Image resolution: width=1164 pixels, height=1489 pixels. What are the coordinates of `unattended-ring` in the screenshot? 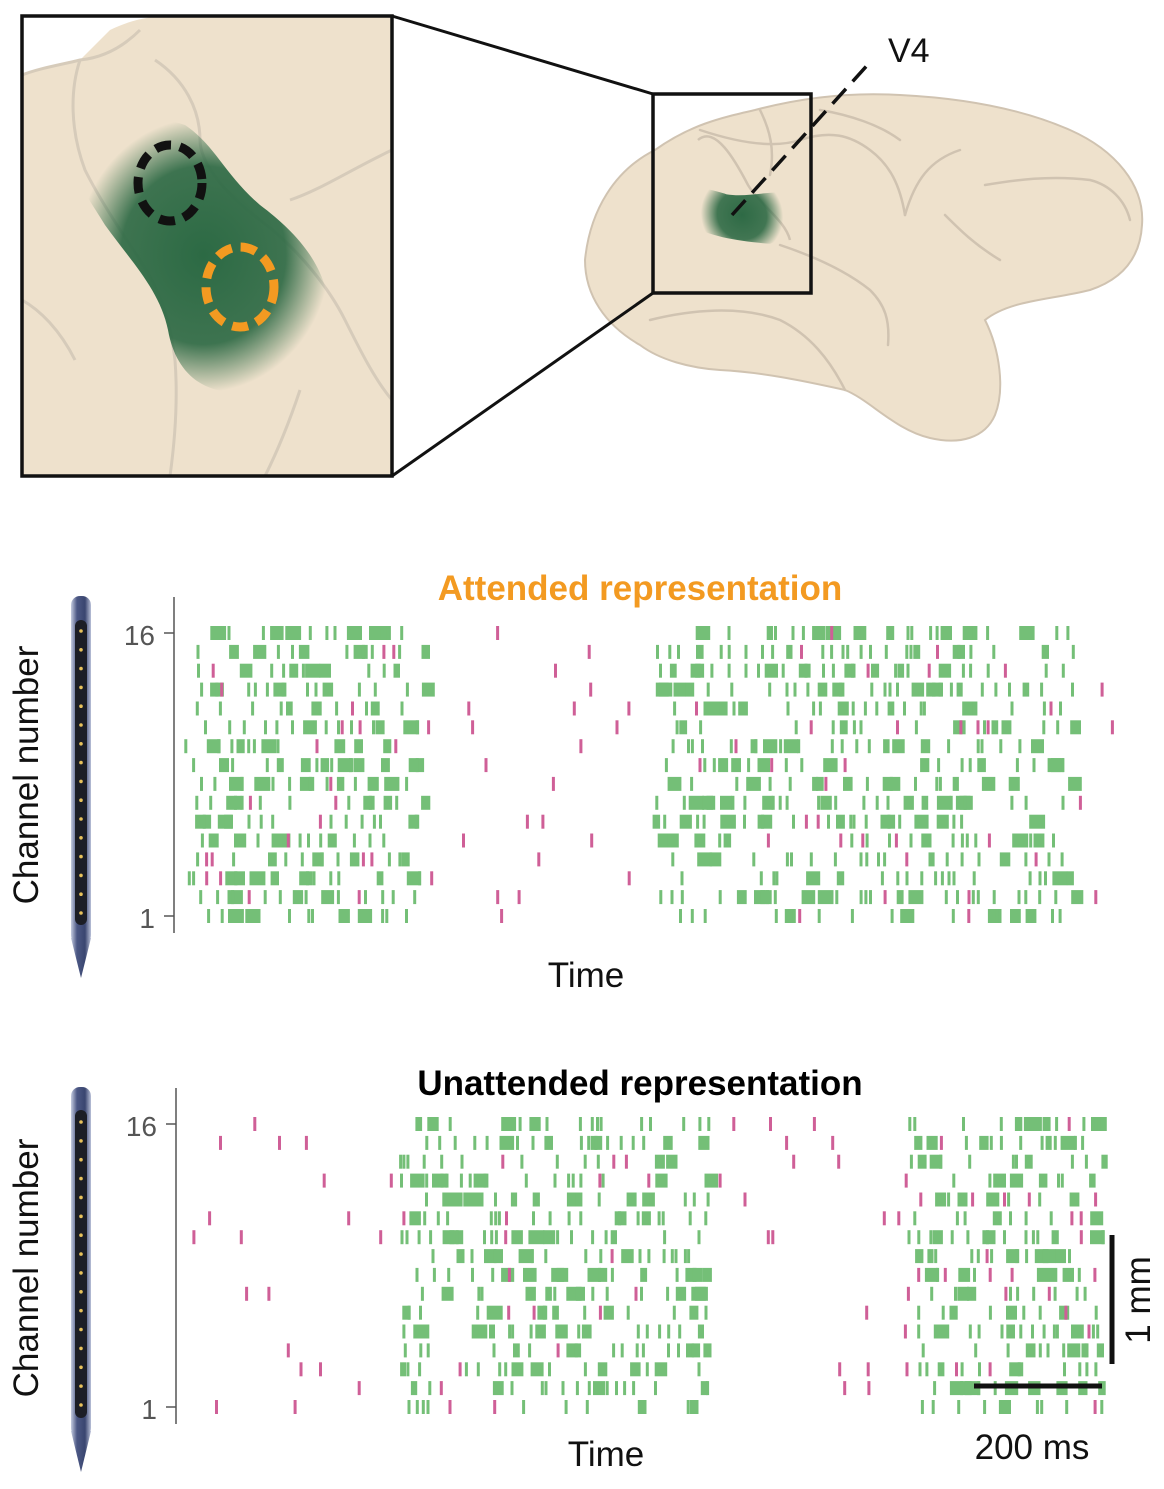 It's located at (170, 183).